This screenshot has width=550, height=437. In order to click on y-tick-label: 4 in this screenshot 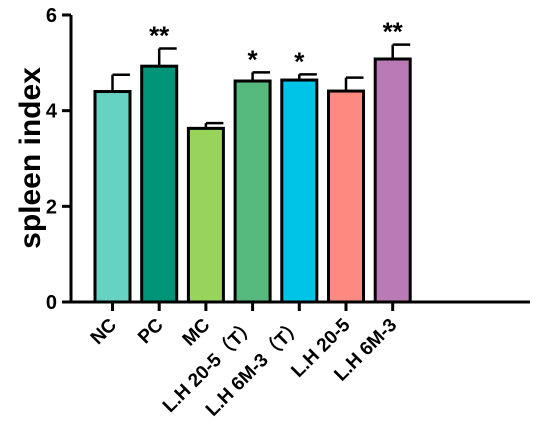, I will do `click(52, 112)`.